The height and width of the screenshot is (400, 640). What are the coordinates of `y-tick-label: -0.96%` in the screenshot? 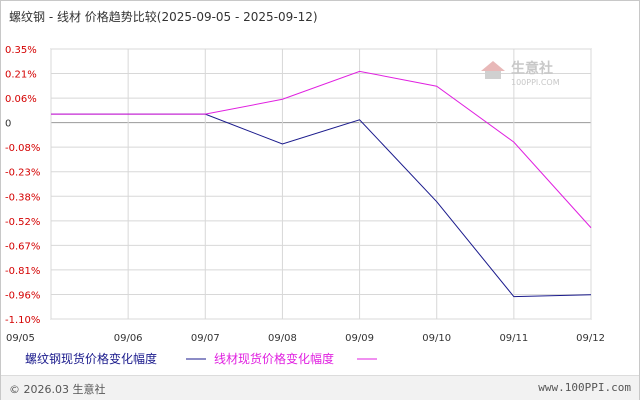 It's located at (22, 295).